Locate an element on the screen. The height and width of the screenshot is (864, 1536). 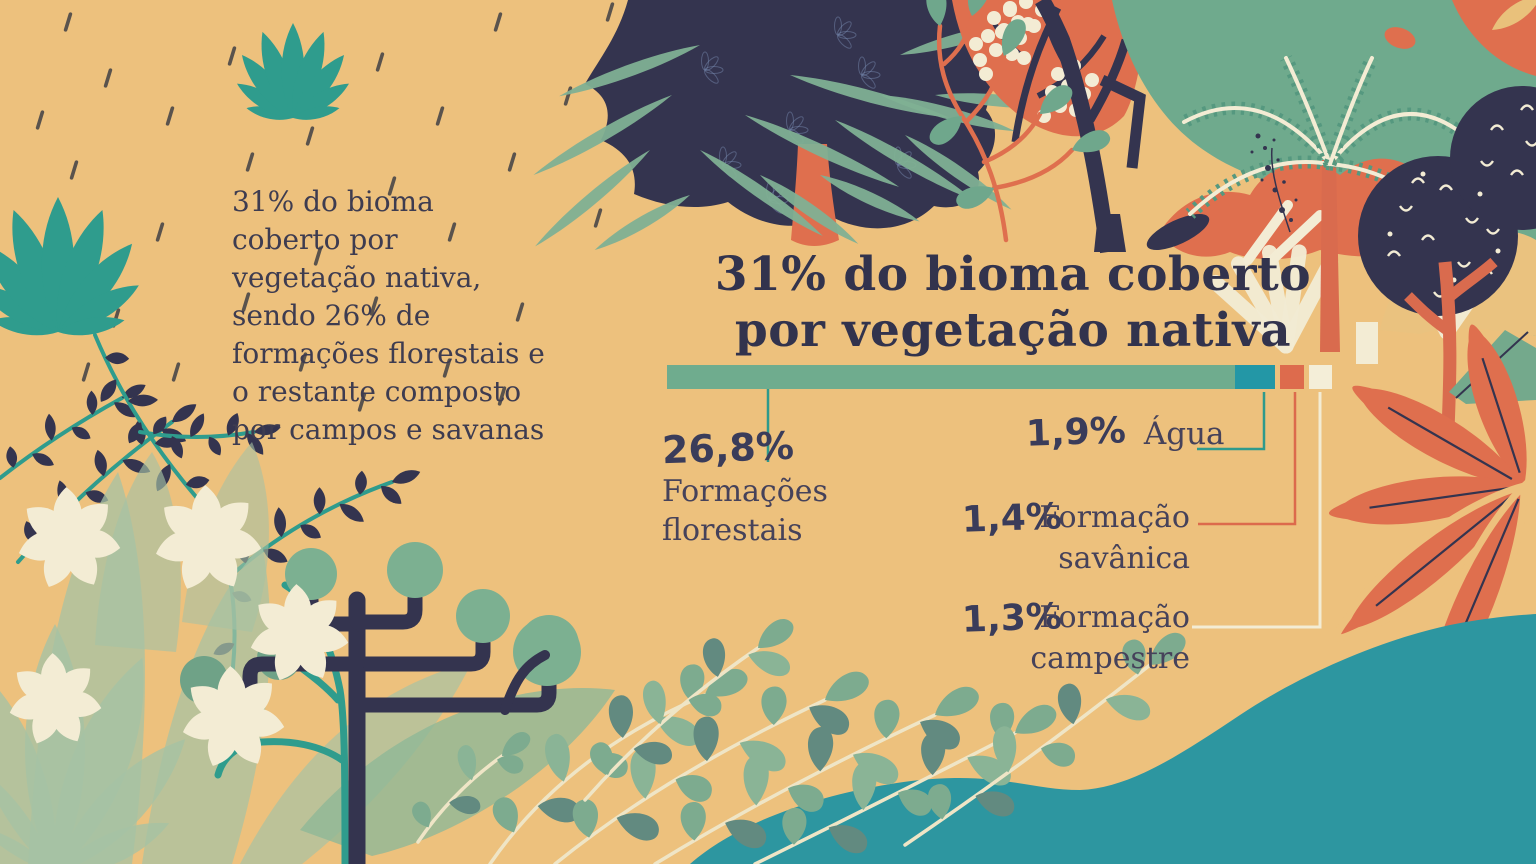
connector-agua is located at coordinates (1231, 421).